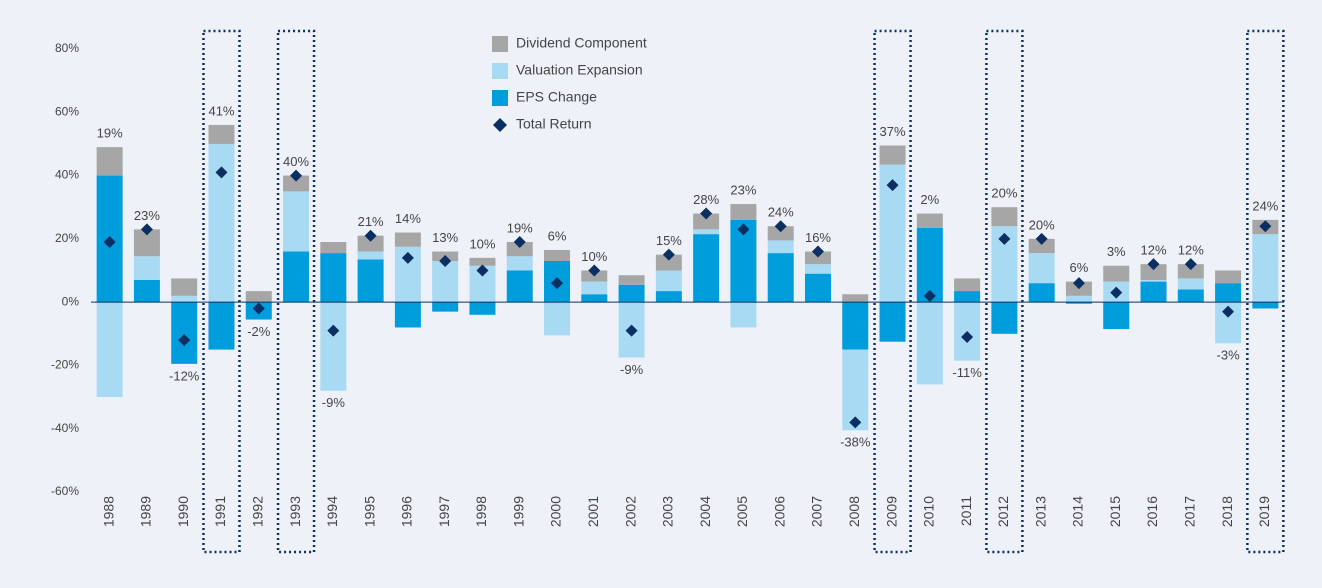 The image size is (1322, 588). What do you see at coordinates (67, 238) in the screenshot?
I see `y-tick-label: 20%` at bounding box center [67, 238].